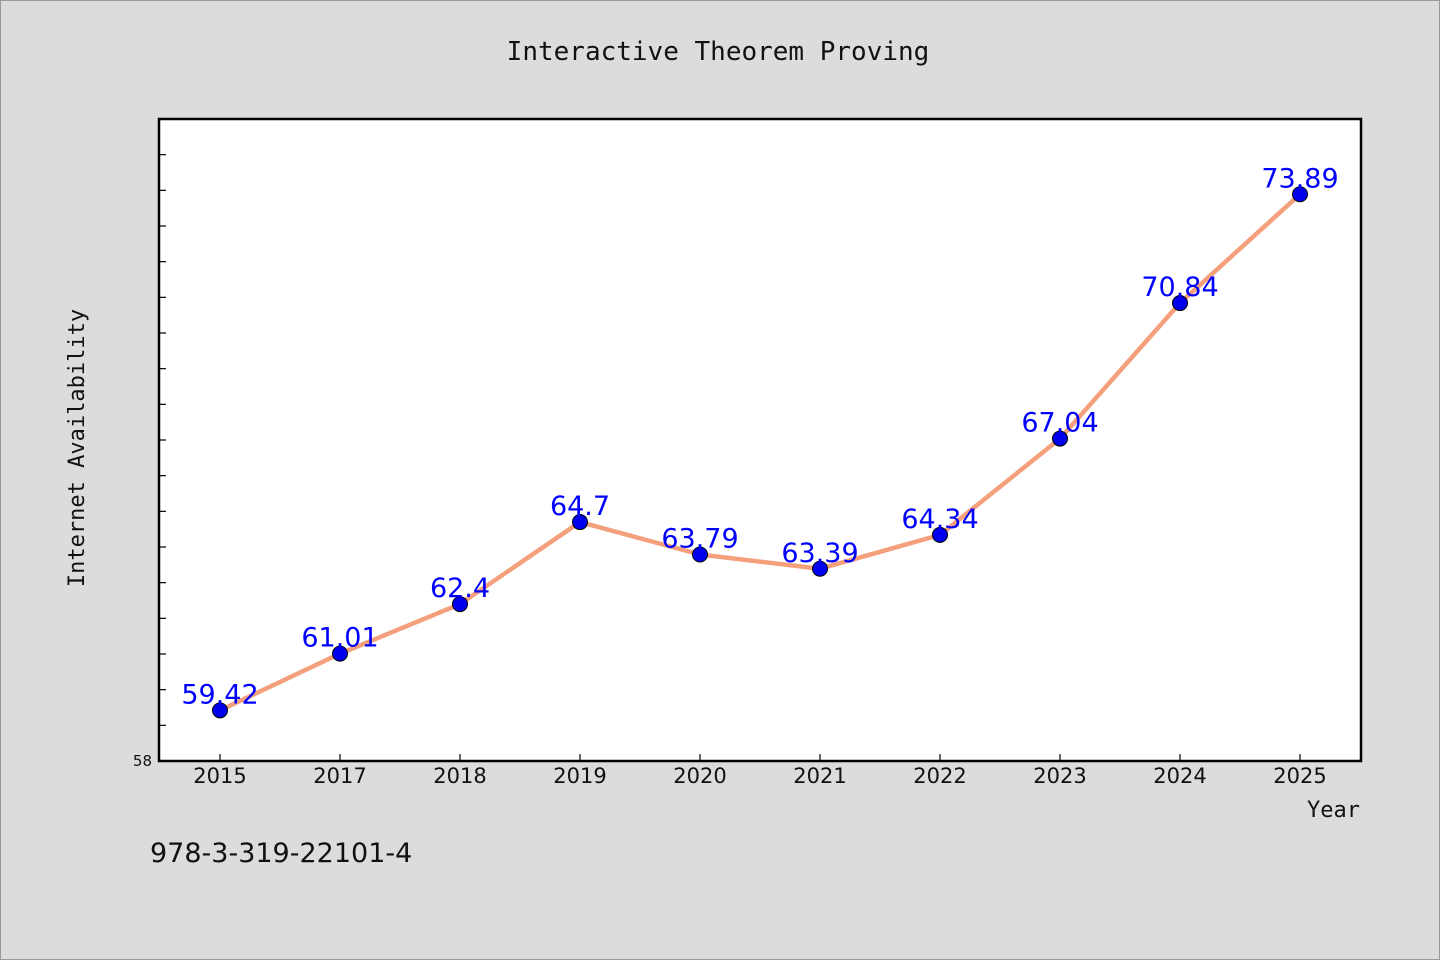  What do you see at coordinates (1299, 178) in the screenshot?
I see `data-label: 73.89` at bounding box center [1299, 178].